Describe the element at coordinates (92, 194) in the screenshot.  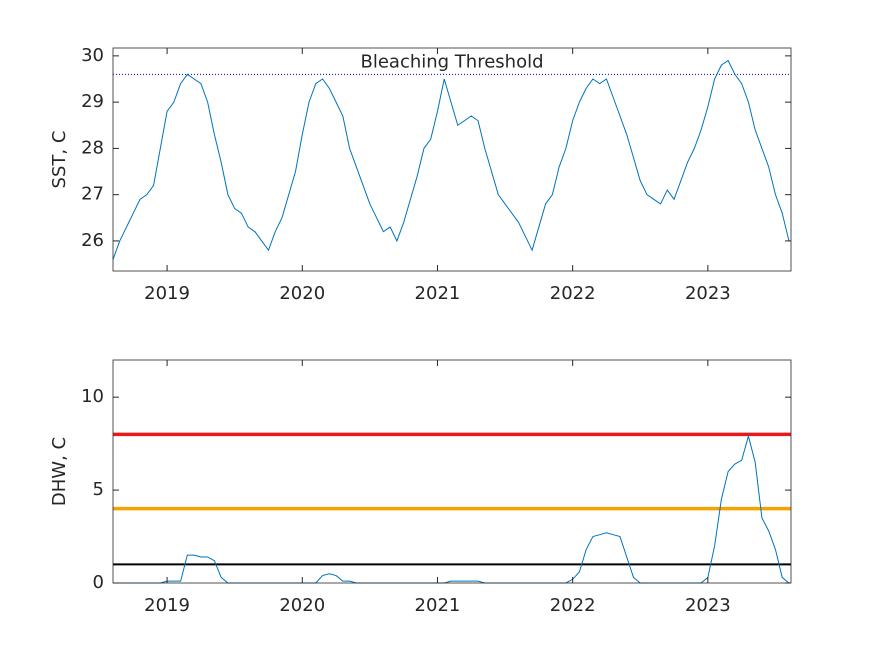
I see `y-tick-label: 27` at that location.